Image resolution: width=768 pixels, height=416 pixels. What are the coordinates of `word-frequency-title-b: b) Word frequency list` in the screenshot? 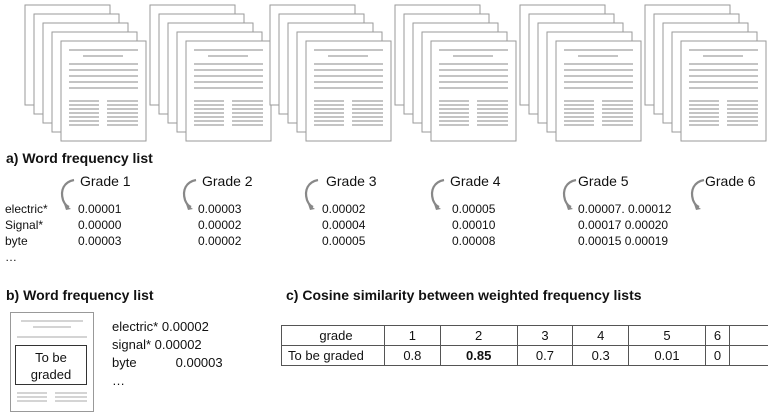 It's located at (80, 295).